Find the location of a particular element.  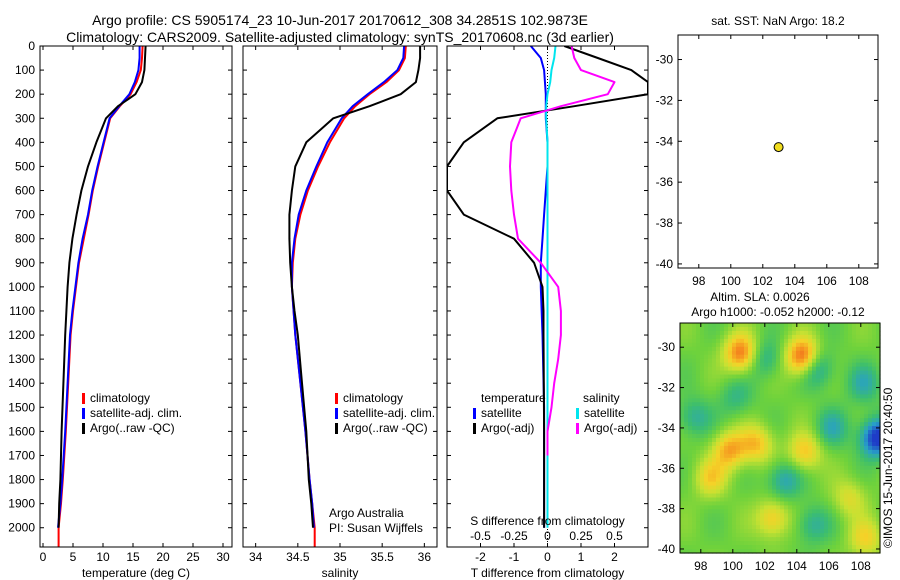

sla-map-y-tick-label: -40 is located at coordinates (667, 549).